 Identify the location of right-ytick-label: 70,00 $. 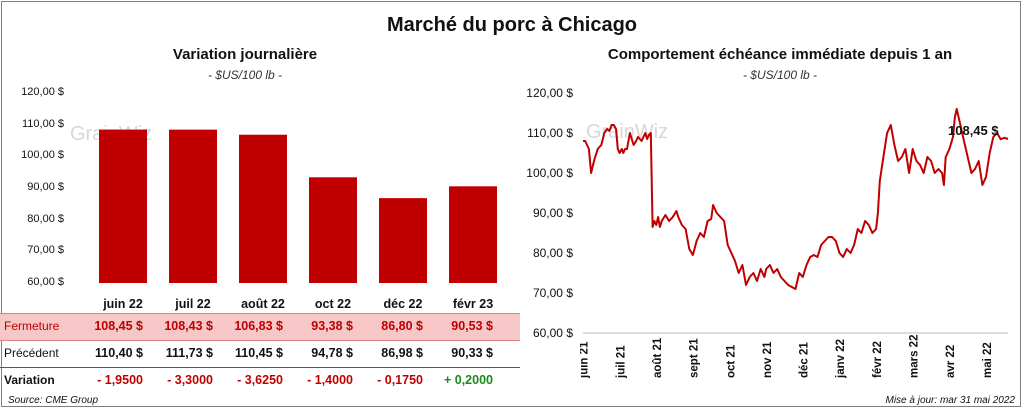
(552, 293).